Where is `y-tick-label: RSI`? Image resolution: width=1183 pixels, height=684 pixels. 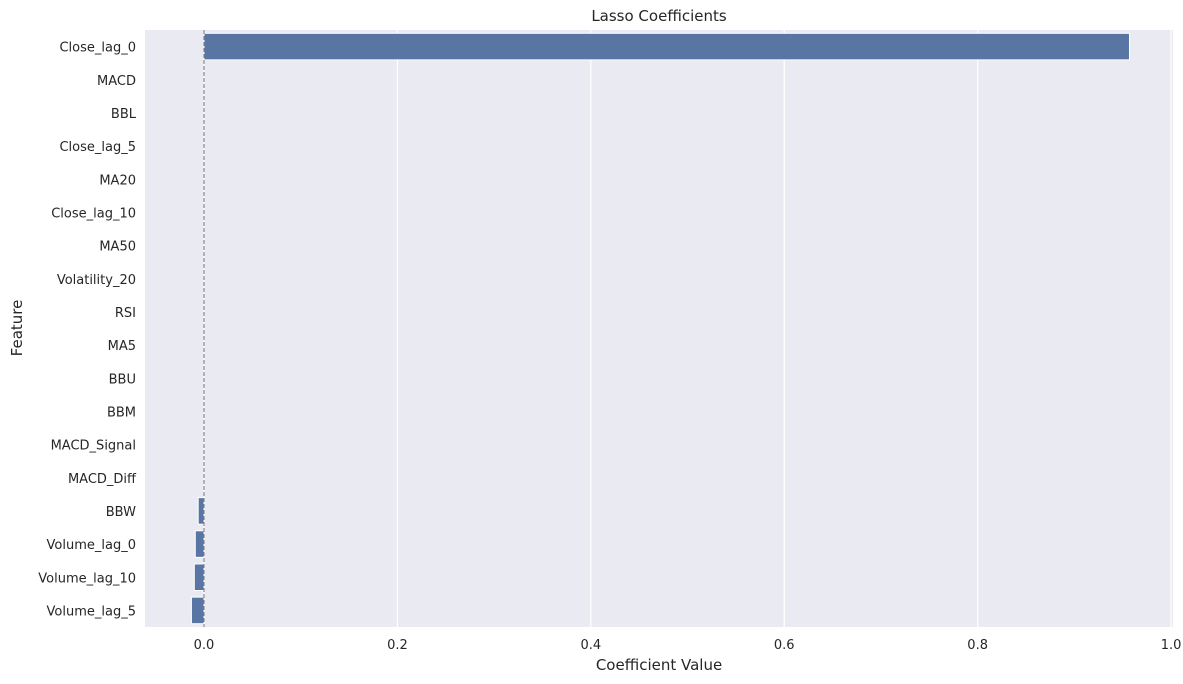 y-tick-label: RSI is located at coordinates (125, 313).